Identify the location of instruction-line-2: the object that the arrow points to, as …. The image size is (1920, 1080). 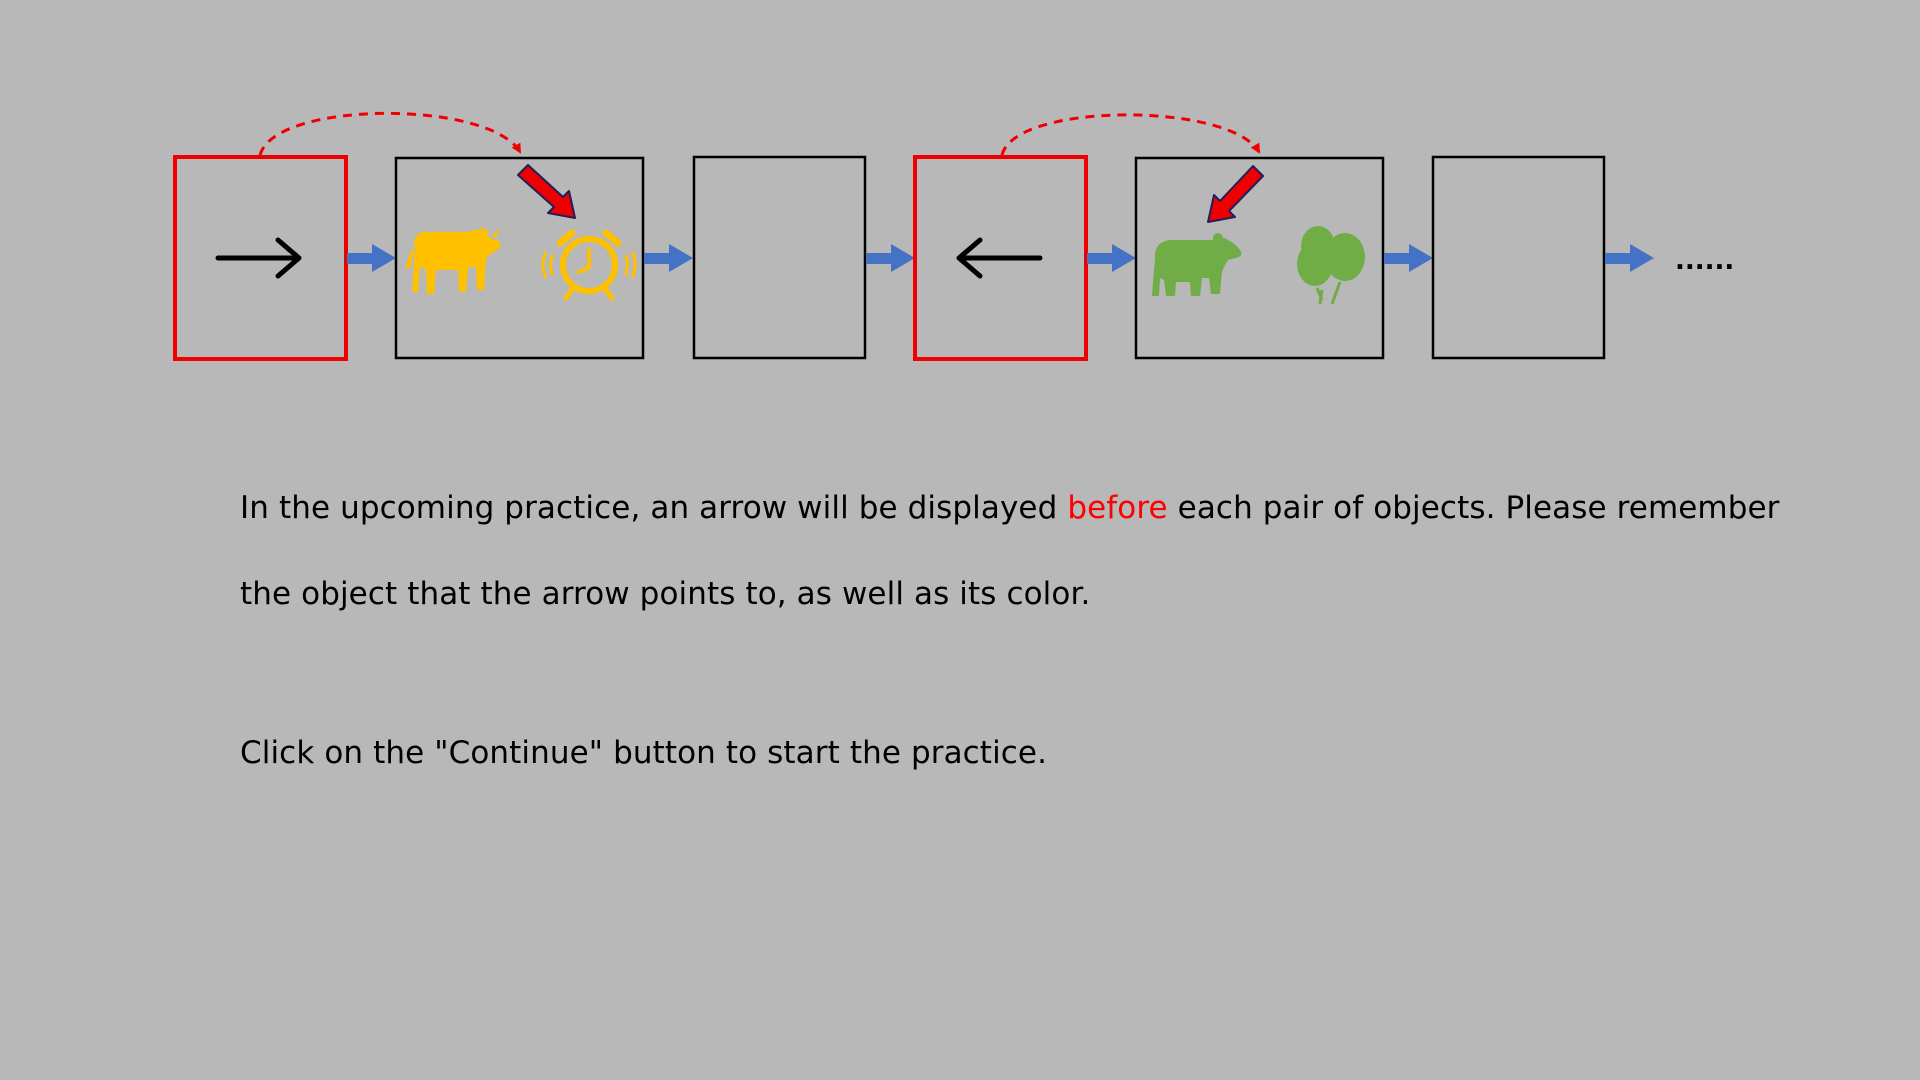
(665, 594).